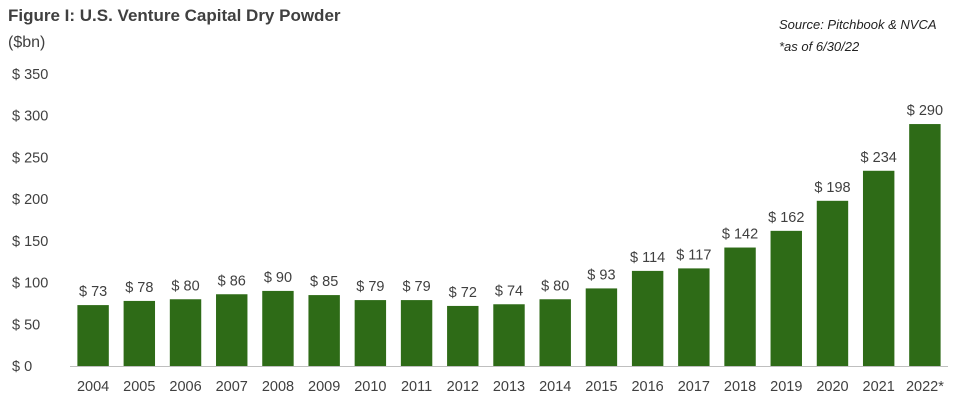 The image size is (959, 405). I want to click on x-tick-label: 2021, so click(879, 387).